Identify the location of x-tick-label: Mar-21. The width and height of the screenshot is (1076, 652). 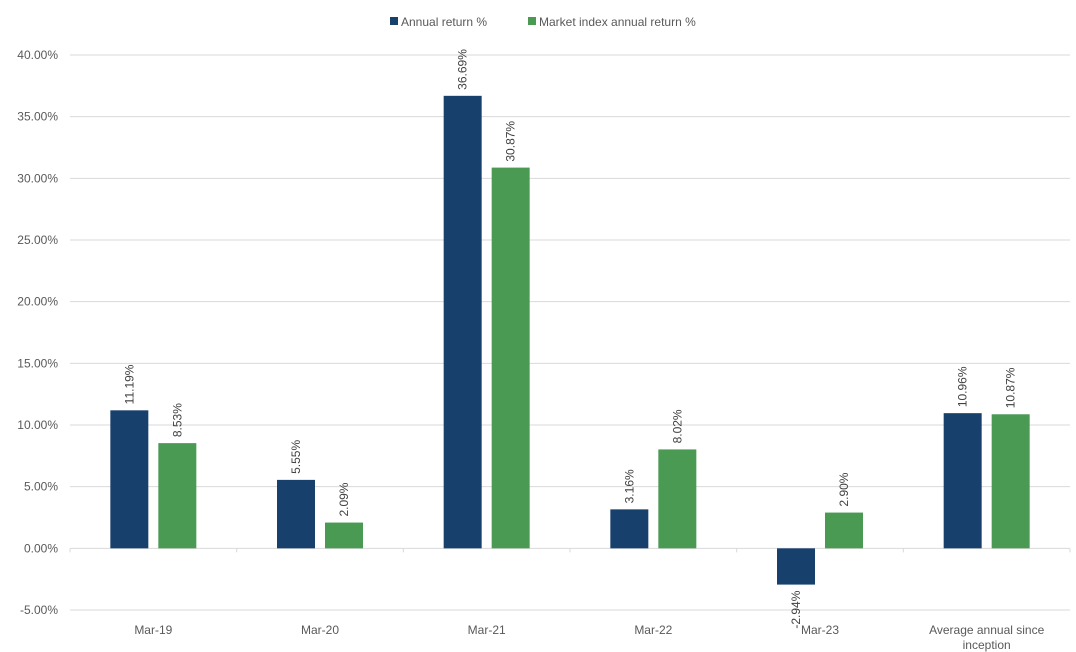
(487, 630).